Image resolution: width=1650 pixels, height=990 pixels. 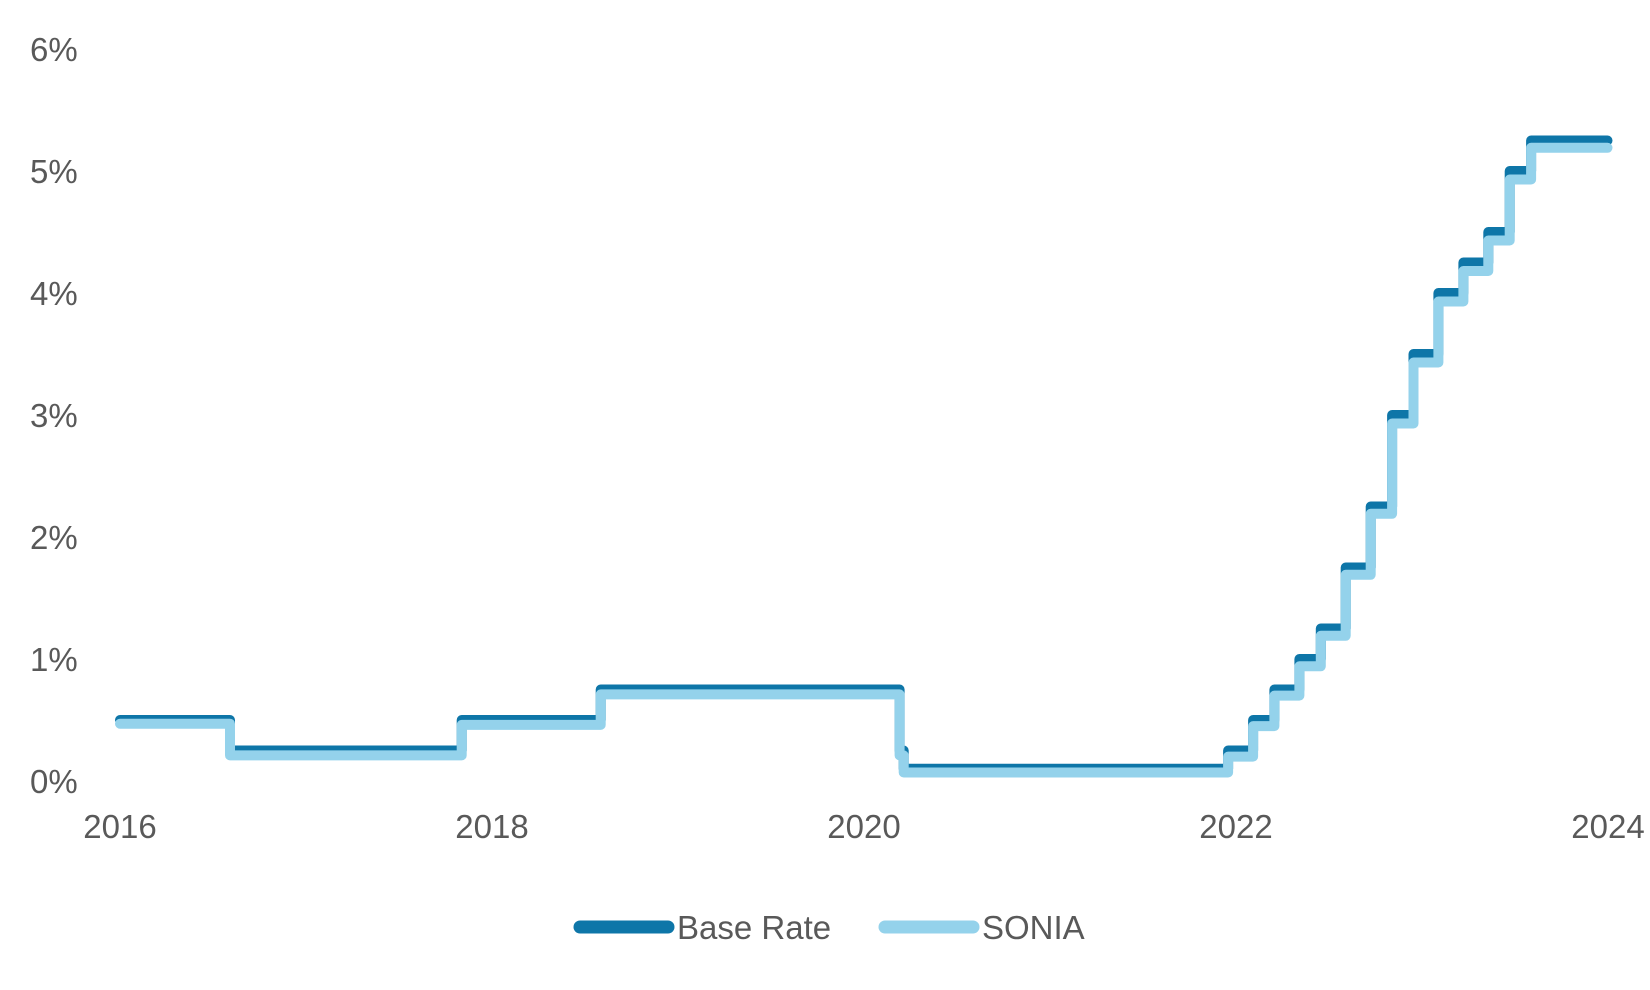 I want to click on y-tick-label: 1%, so click(x=54, y=659).